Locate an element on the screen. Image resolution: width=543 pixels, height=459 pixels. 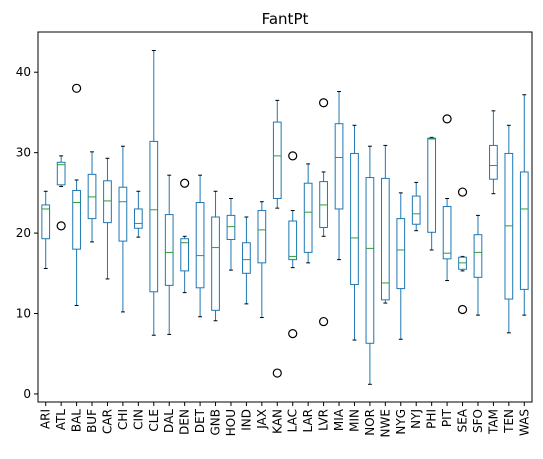
x-tick-label: NYG is located at coordinates (401, 422).